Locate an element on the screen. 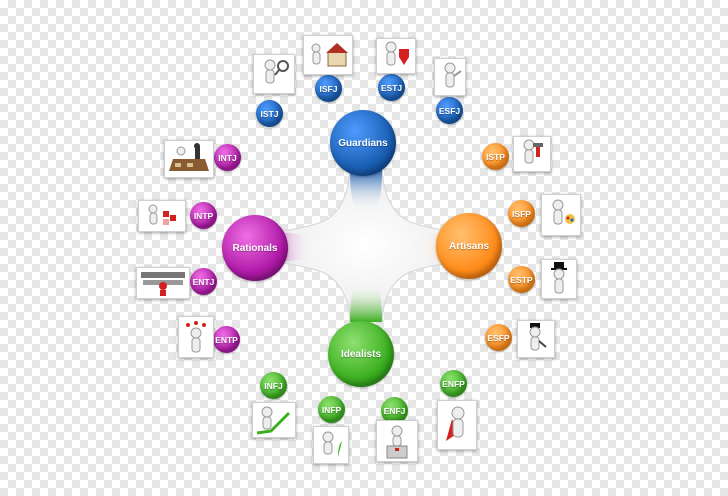 The width and height of the screenshot is (728, 496). isfp-node: ISFP is located at coordinates (521, 213).